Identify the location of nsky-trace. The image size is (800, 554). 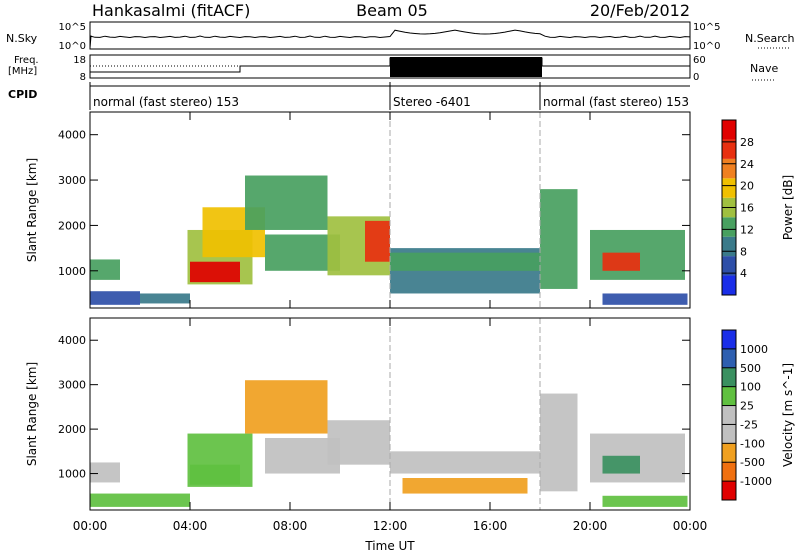
(390, 39).